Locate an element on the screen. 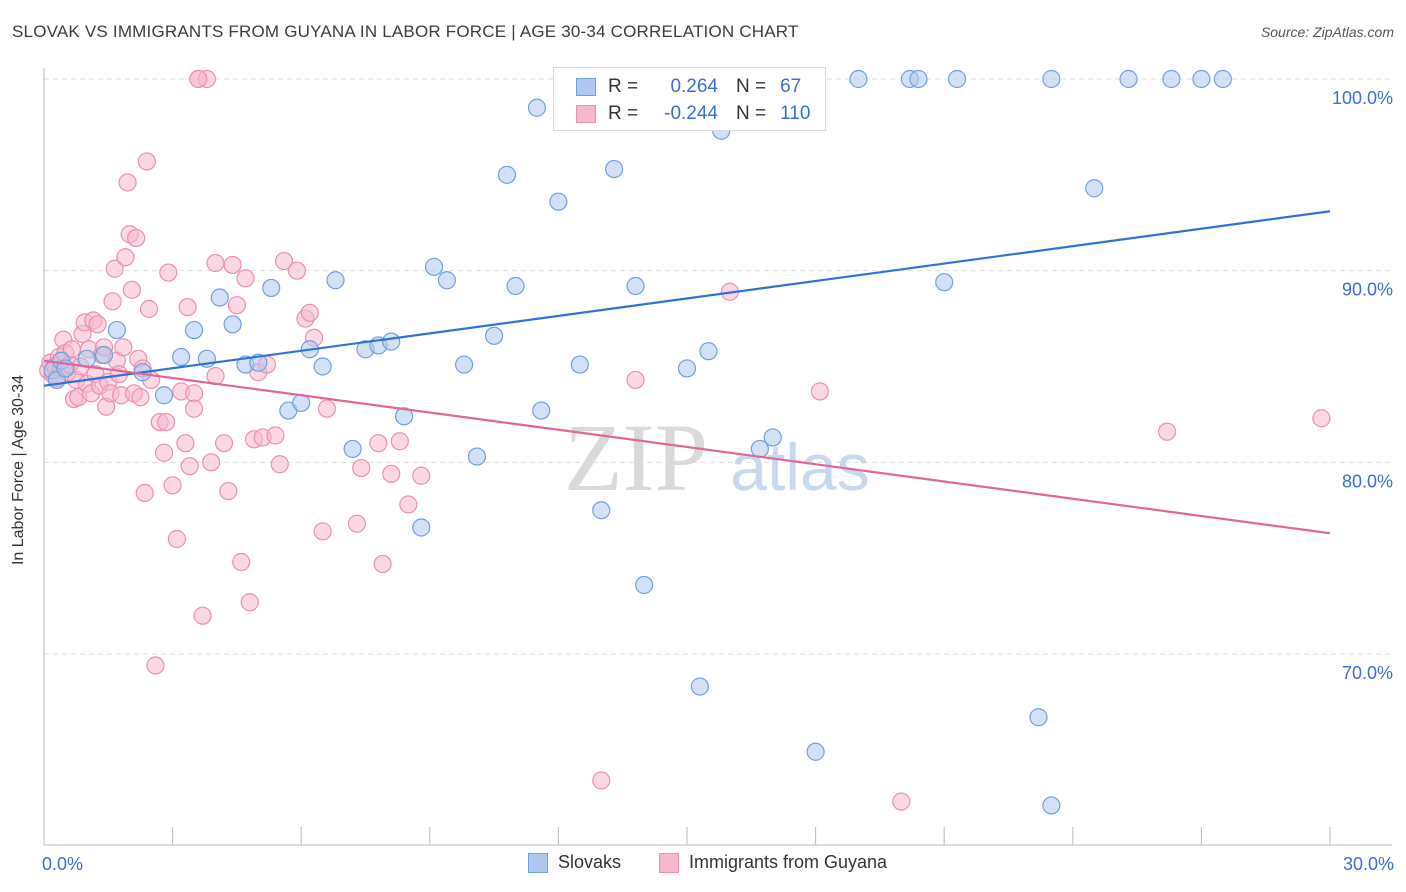 Image resolution: width=1406 pixels, height=892 pixels. y-tick-label: 70.0% is located at coordinates (1367, 673).